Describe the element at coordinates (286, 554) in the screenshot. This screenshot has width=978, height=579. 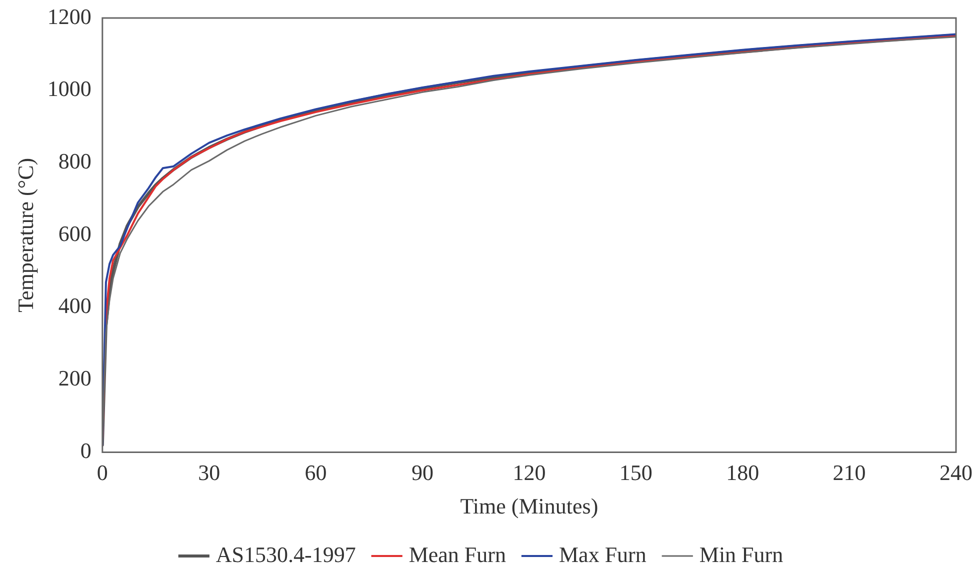
I see `legend-label: AS1530.4-1997` at that location.